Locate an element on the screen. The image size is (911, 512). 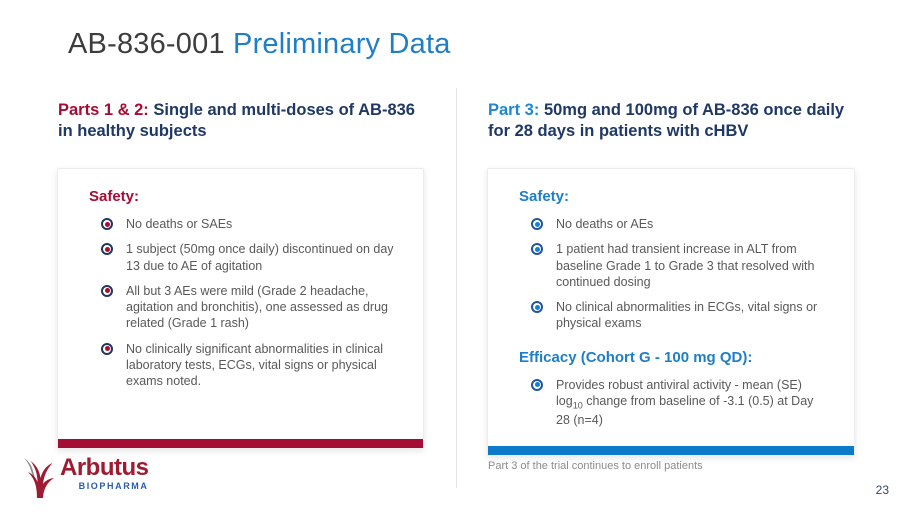
slide-title-highlight: Preliminary Data is located at coordinates (342, 44).